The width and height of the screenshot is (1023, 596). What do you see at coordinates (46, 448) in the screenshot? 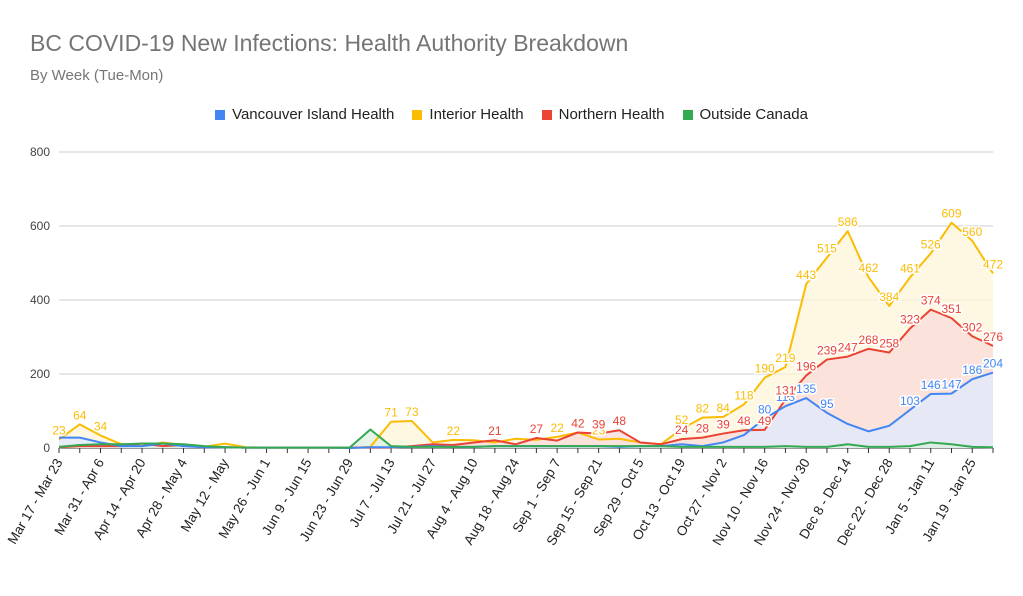
I see `y-tick-label: 0` at bounding box center [46, 448].